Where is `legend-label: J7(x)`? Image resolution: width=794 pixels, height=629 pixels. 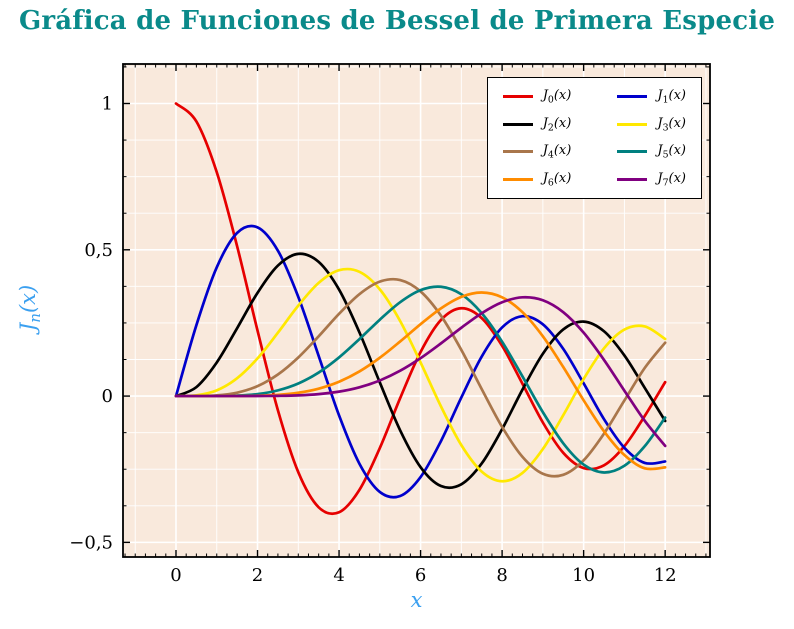 legend-label: J7(x) is located at coordinates (671, 179).